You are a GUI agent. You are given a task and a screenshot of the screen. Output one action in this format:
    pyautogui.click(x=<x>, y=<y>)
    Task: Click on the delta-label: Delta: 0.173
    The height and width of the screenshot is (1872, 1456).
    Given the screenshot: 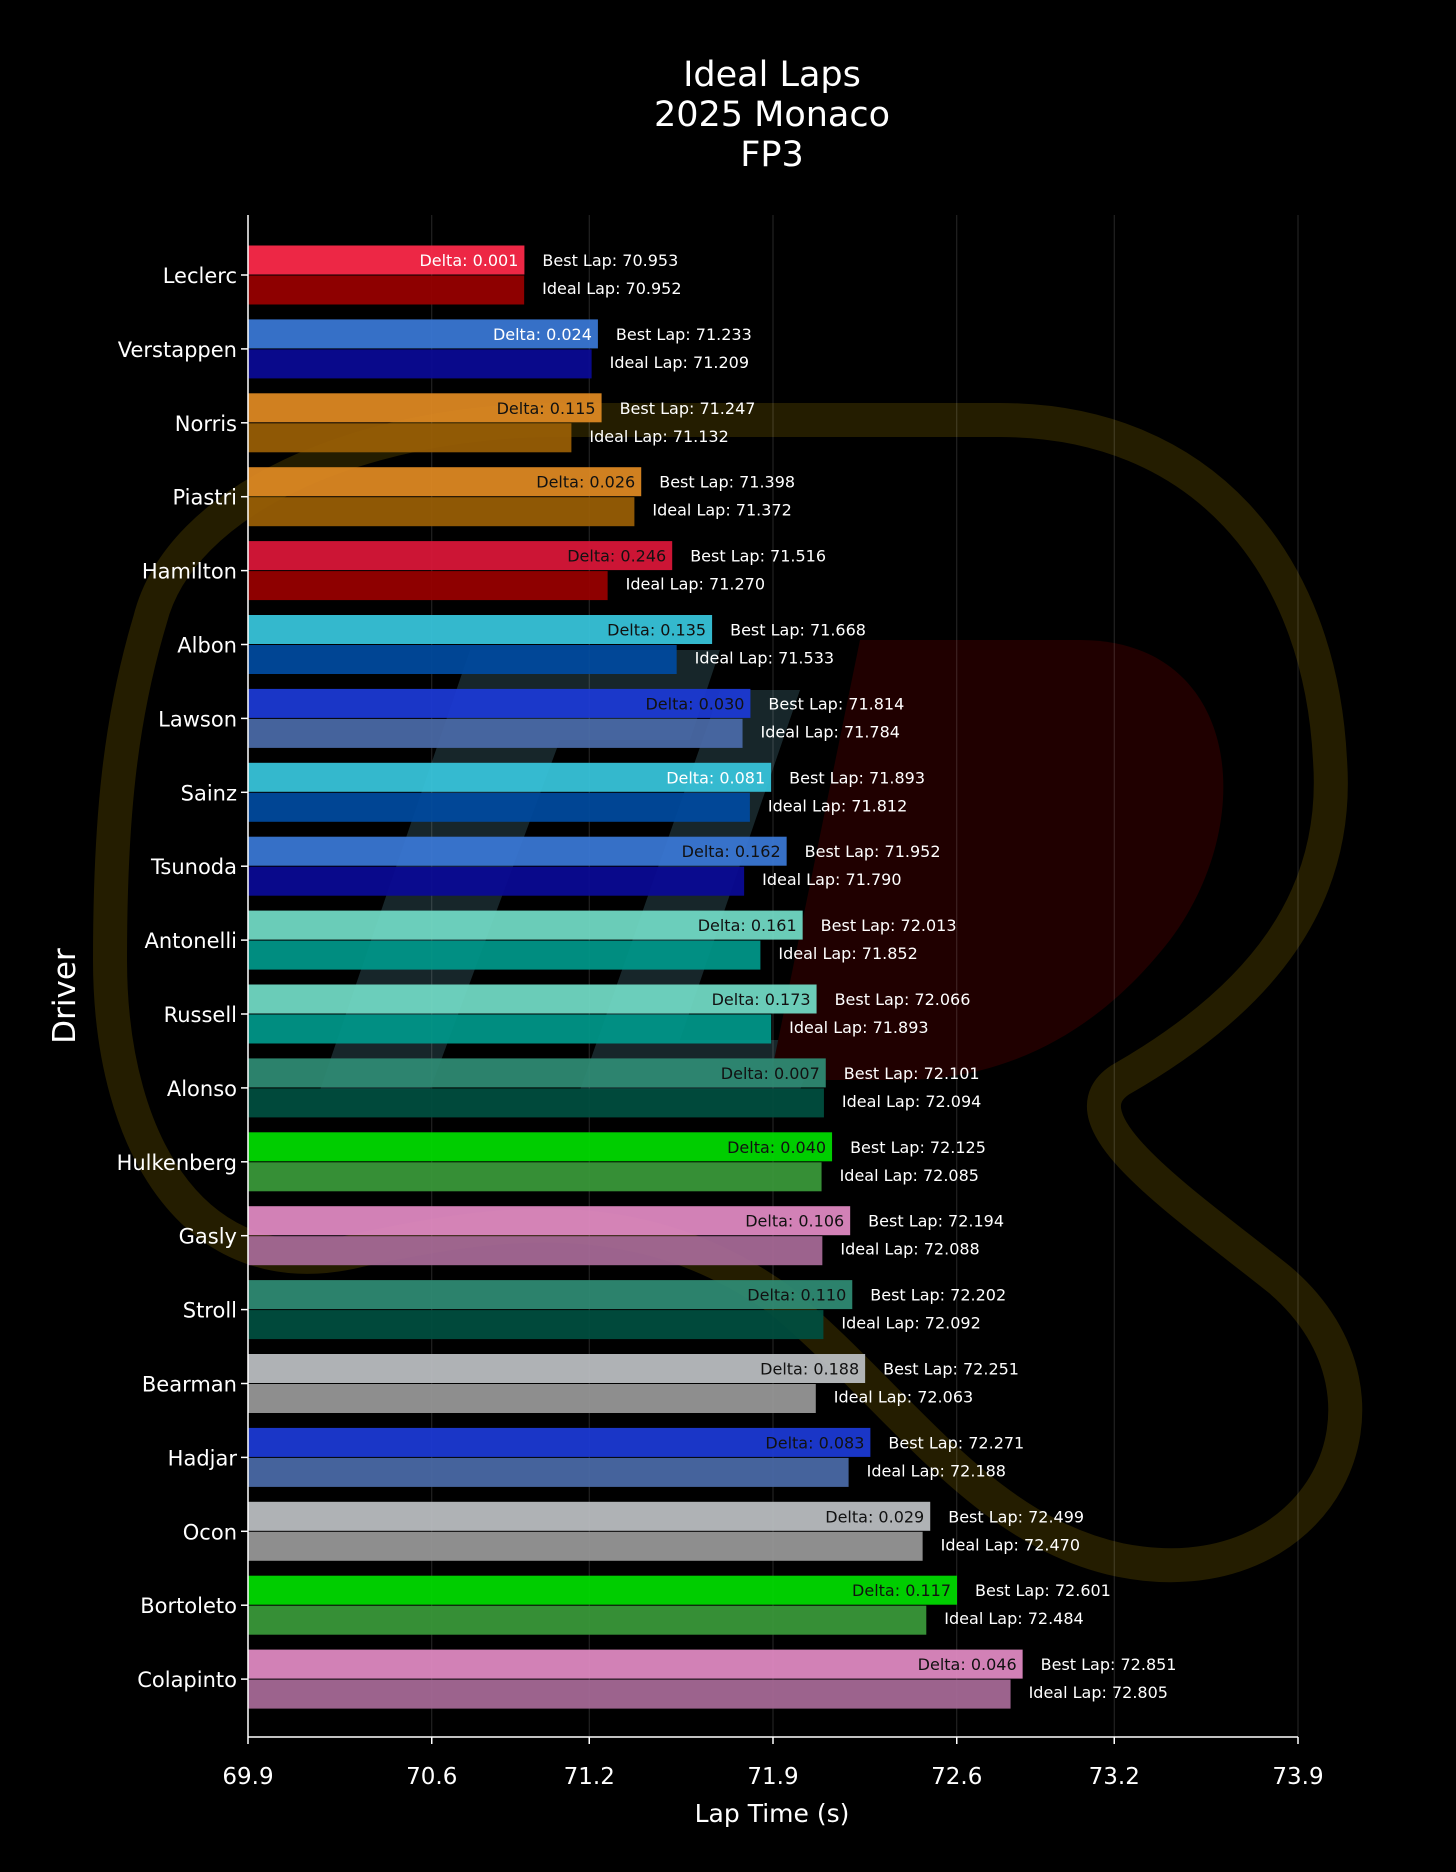 What is the action you would take?
    pyautogui.click(x=761, y=999)
    